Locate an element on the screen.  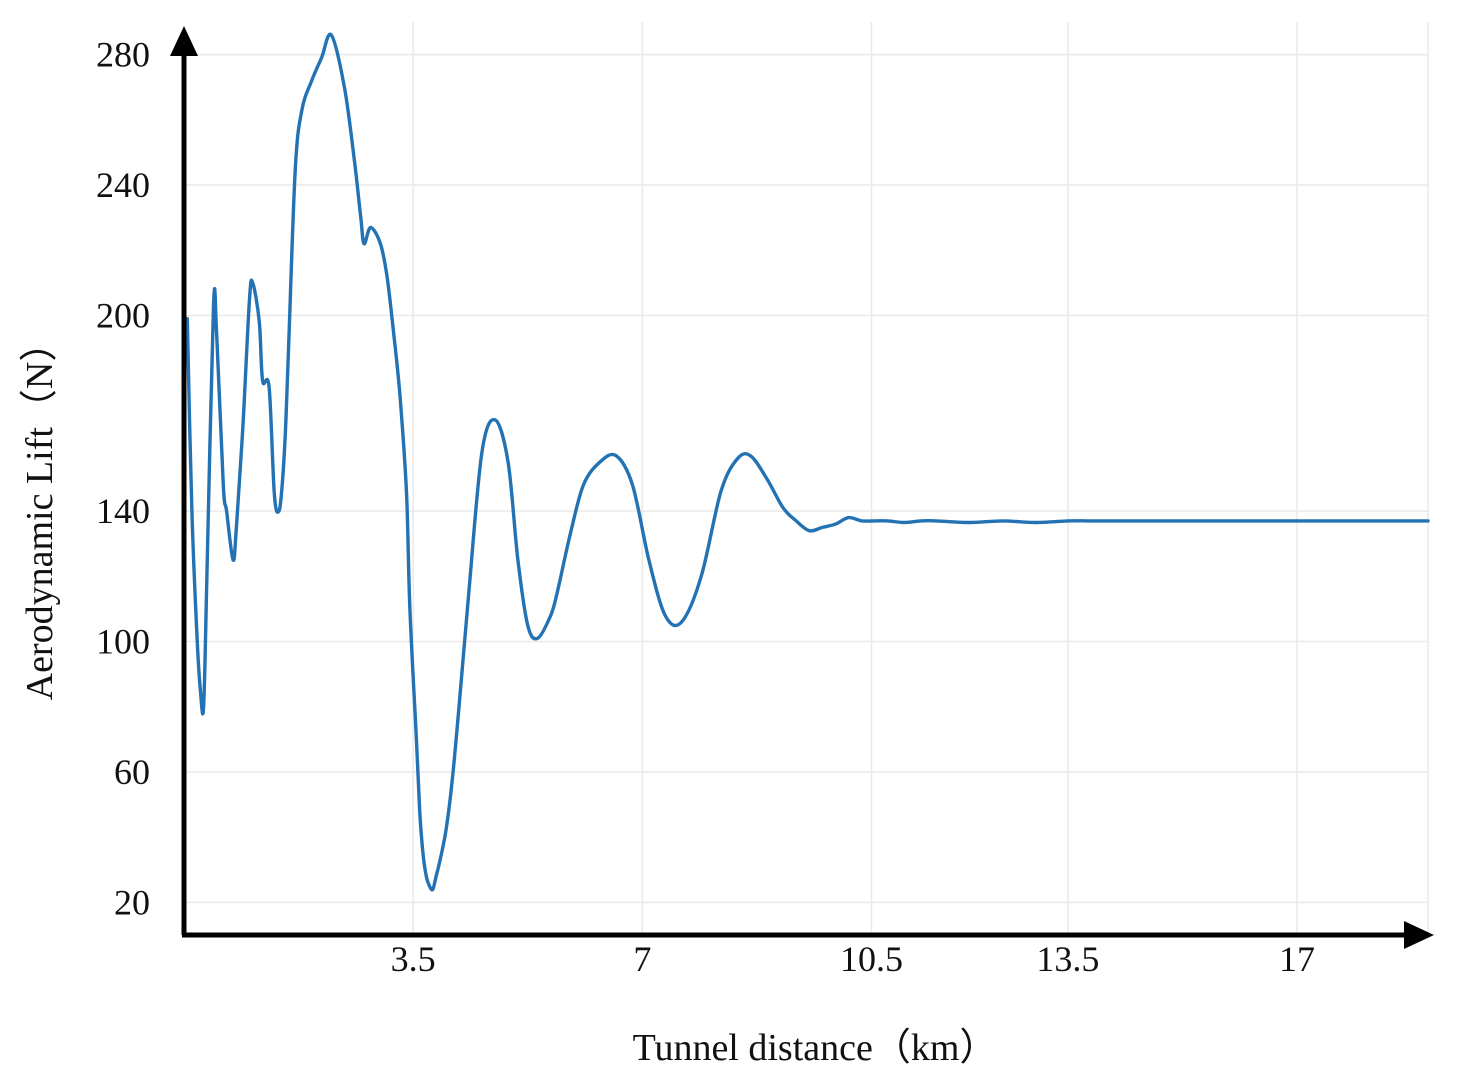
y-tick-labels: 20 60 100 140 200 240 280 is located at coordinates (123, 479).